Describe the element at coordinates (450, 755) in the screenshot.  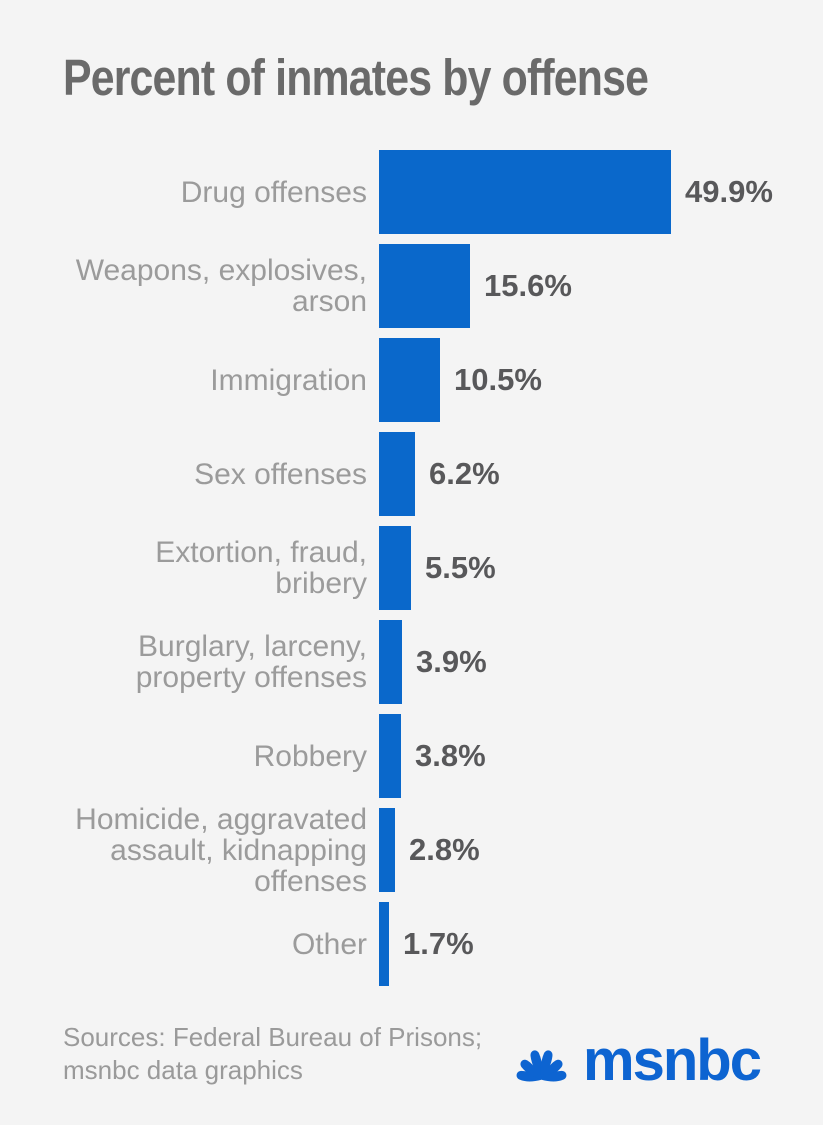
I see `value-label: 3.8%` at that location.